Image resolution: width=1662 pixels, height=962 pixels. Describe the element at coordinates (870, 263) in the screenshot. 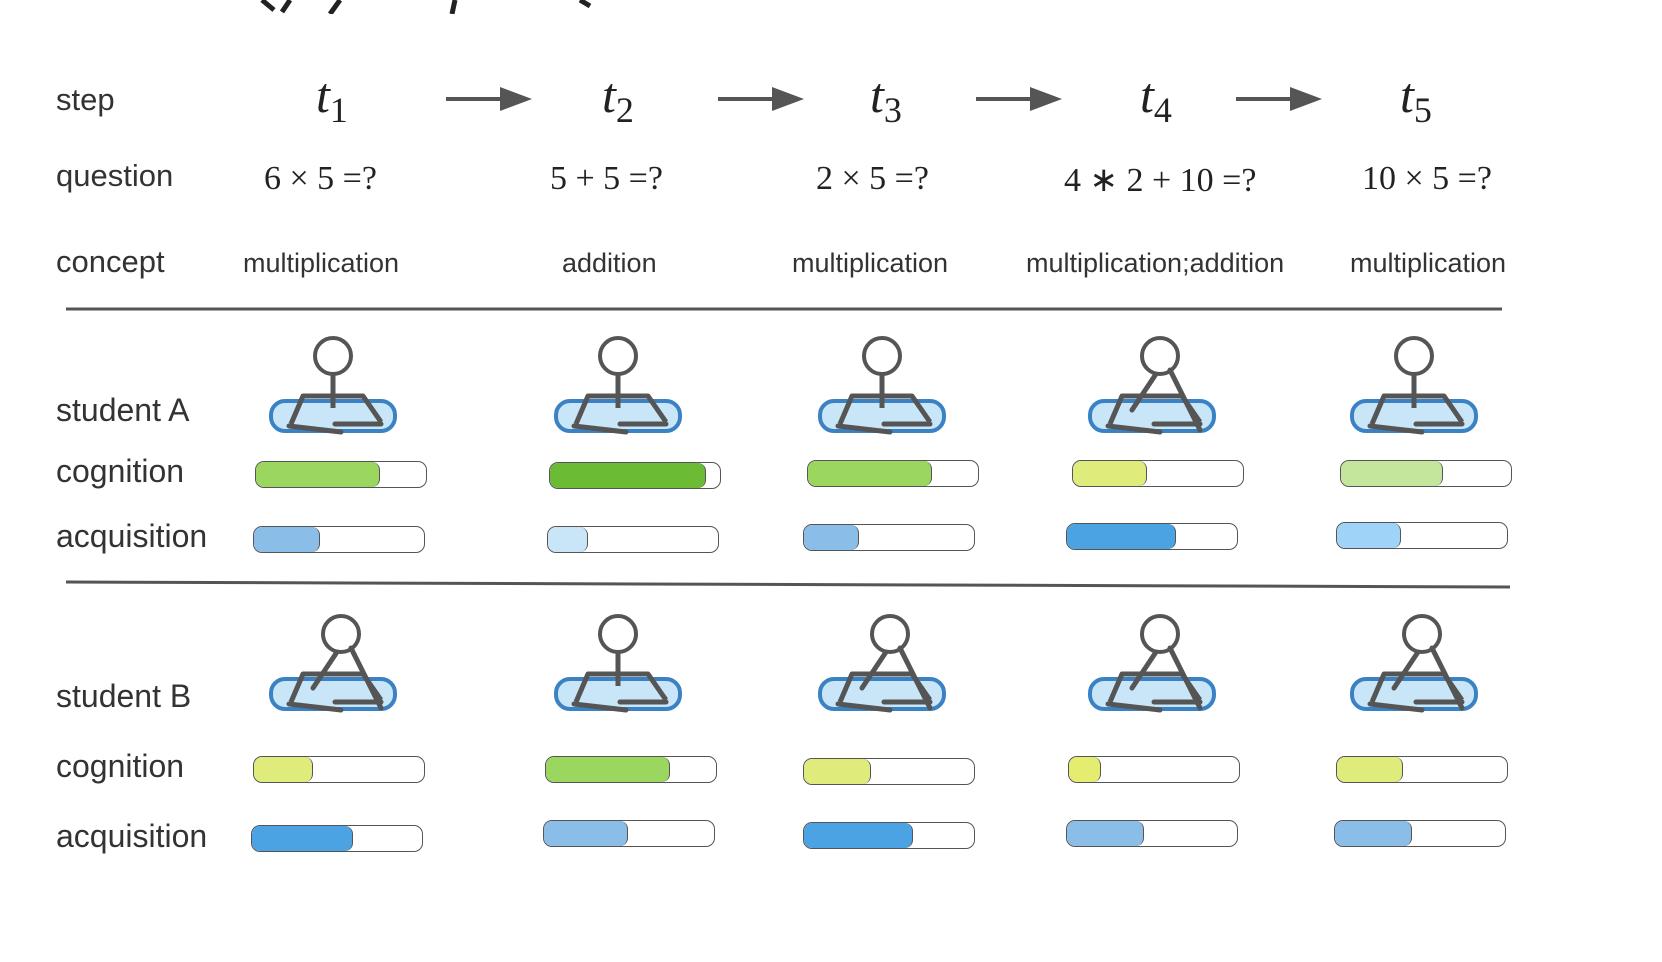

I see `concept-3: multiplication` at that location.